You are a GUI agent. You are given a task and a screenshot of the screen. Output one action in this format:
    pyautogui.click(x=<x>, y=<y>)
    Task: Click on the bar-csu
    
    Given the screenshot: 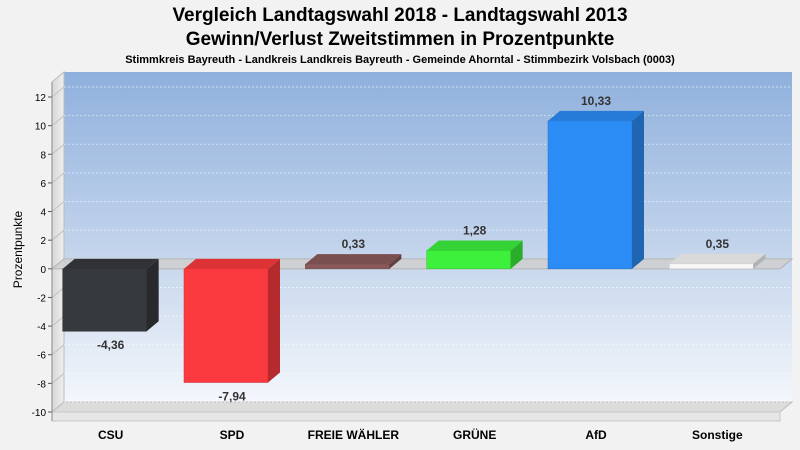 What is the action you would take?
    pyautogui.click(x=110, y=295)
    